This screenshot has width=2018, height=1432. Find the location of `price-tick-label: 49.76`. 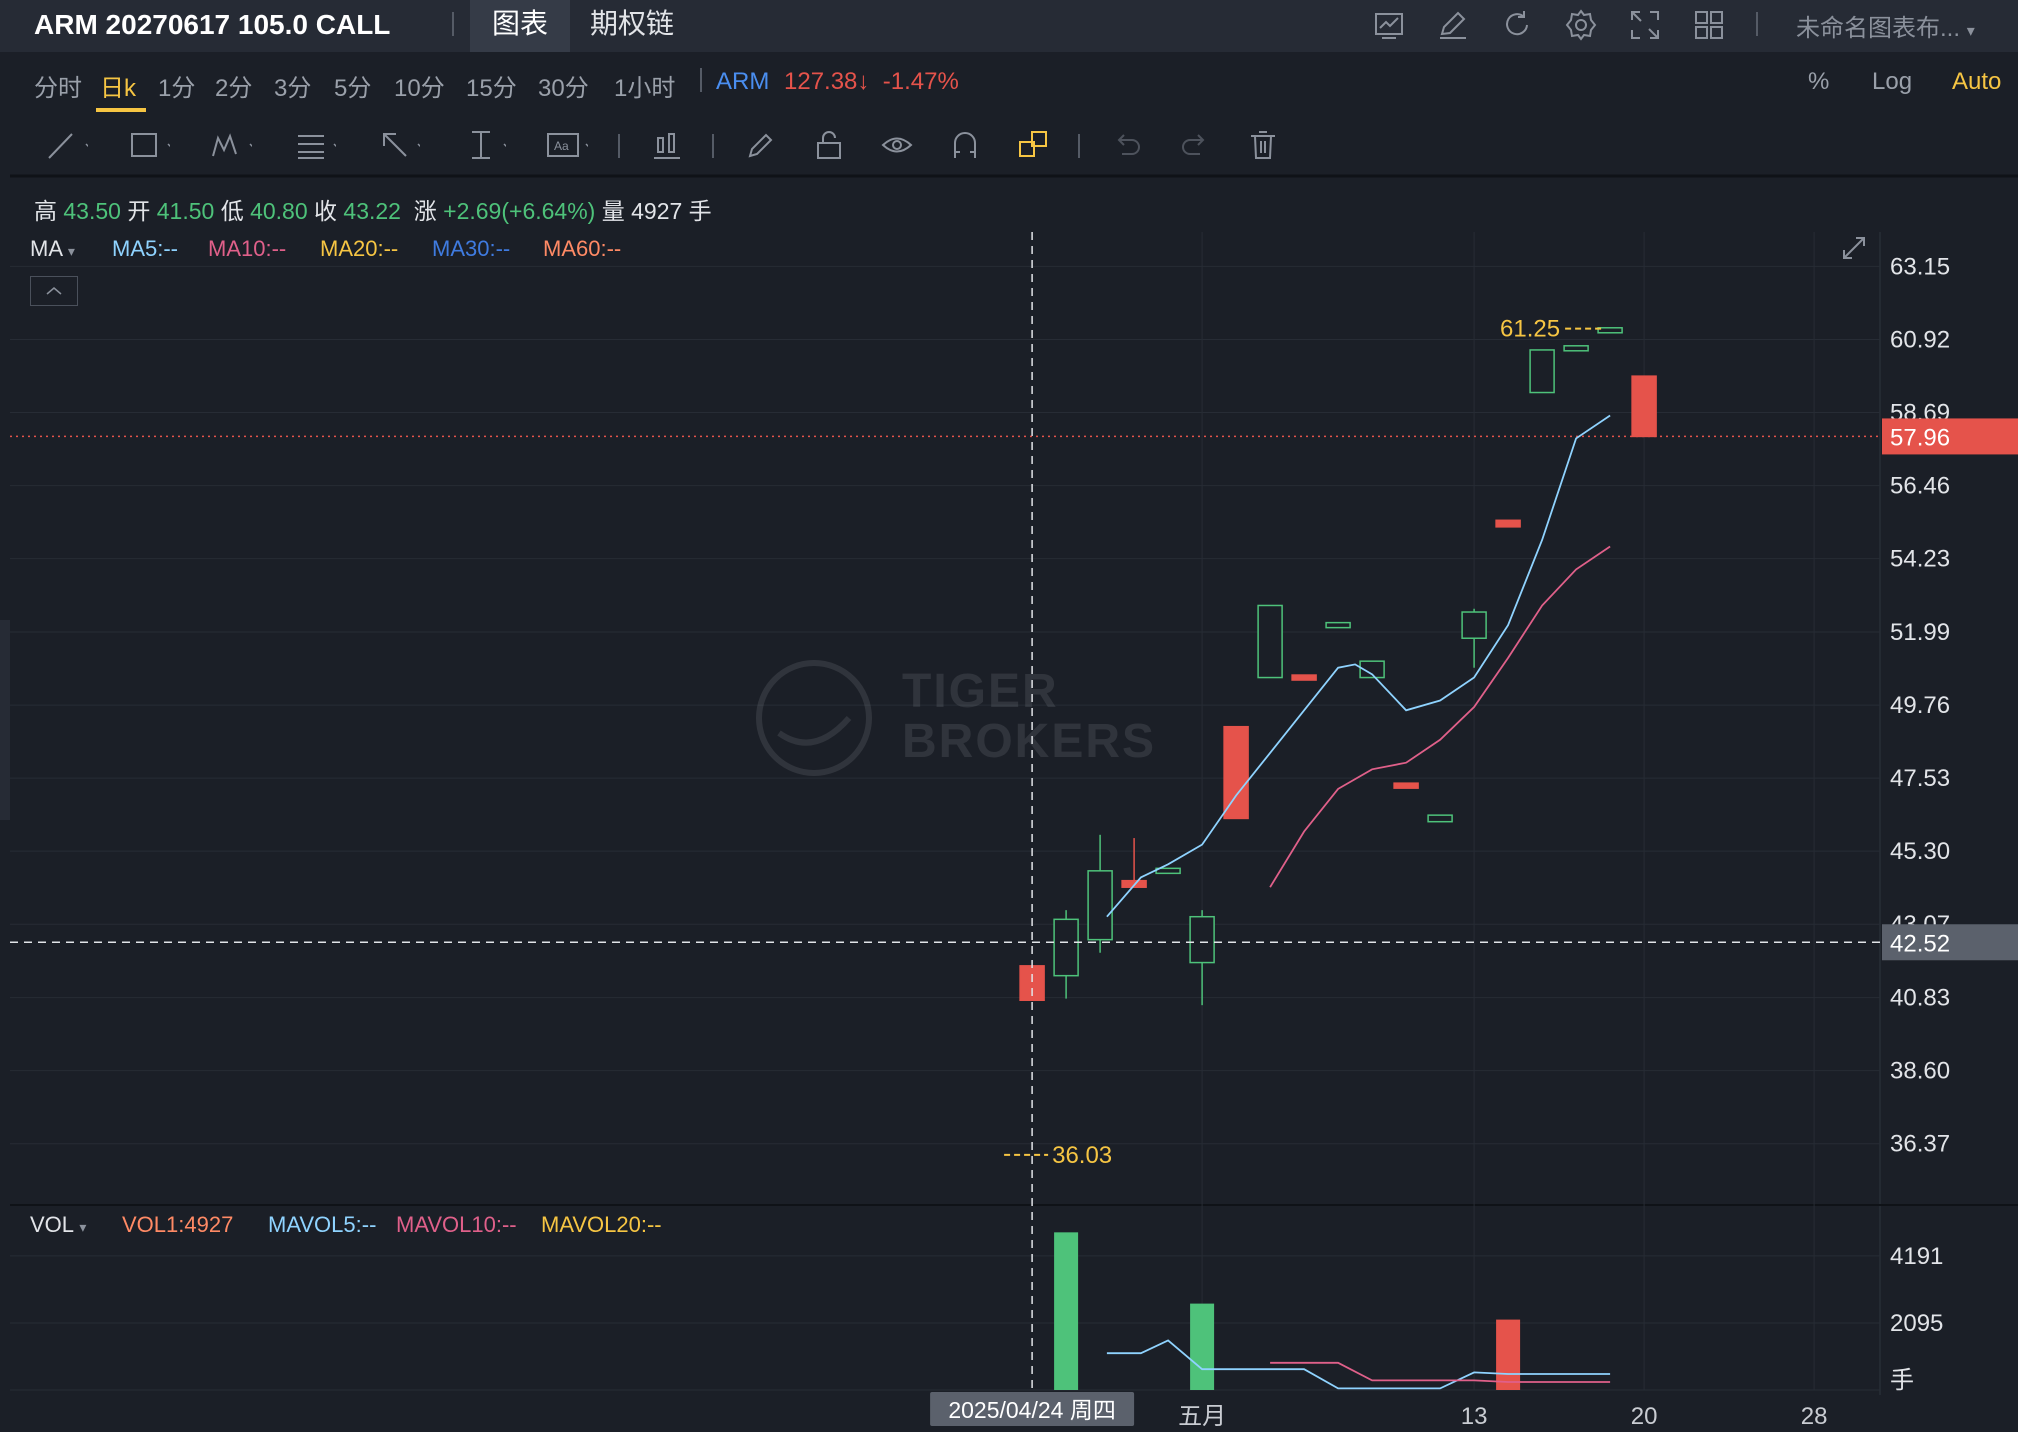

price-tick-label: 49.76 is located at coordinates (1920, 705).